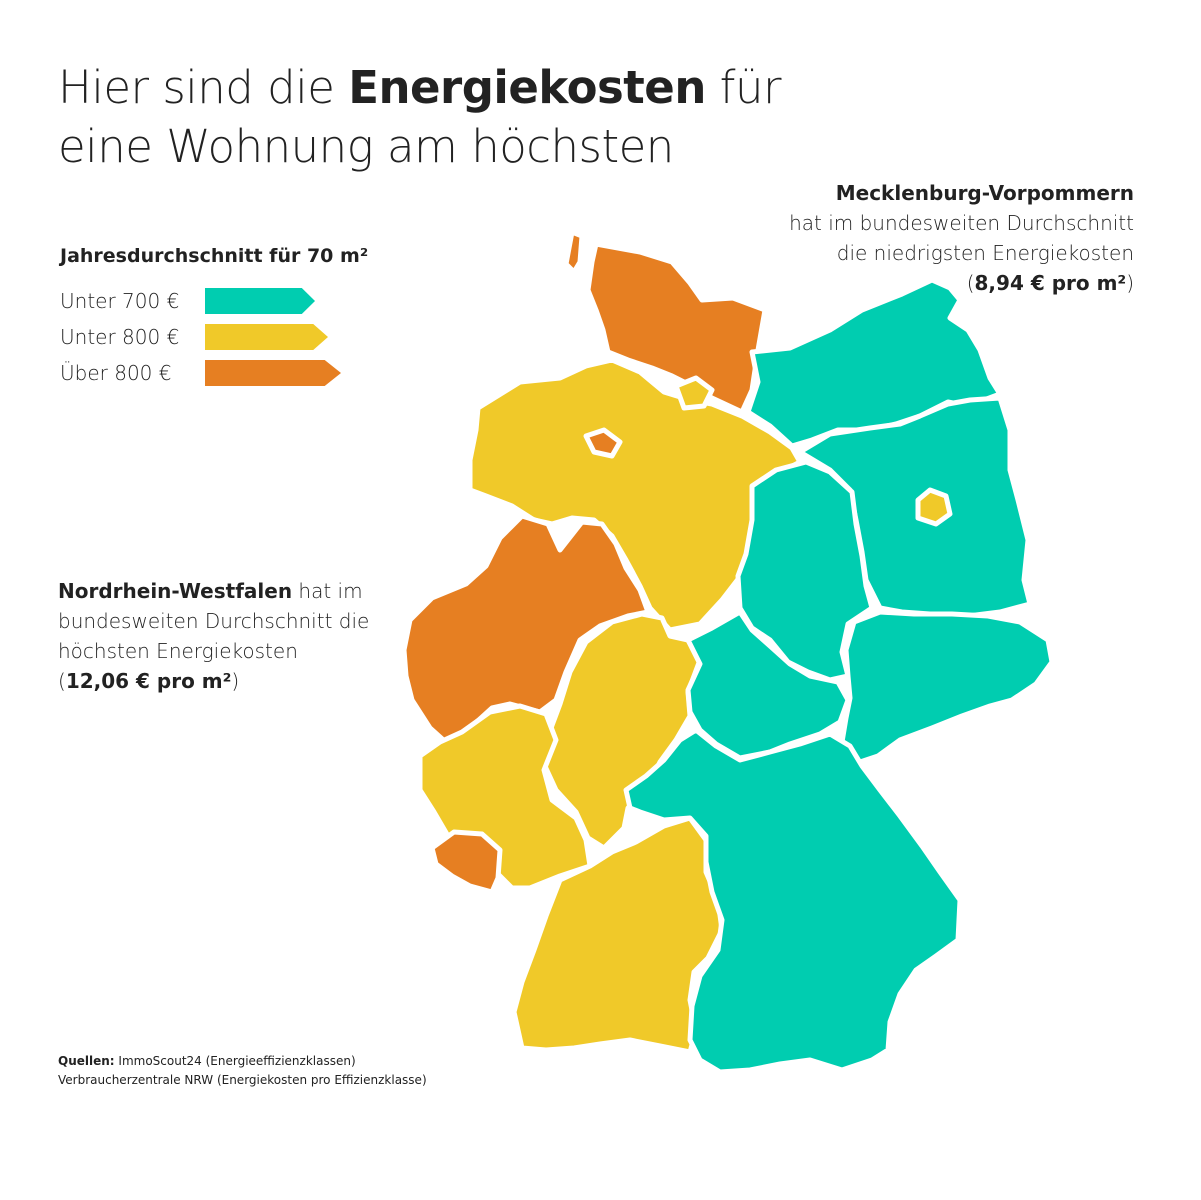 Image resolution: width=1201 pixels, height=1200 pixels. What do you see at coordinates (622, 731) in the screenshot?
I see `state-hessen` at bounding box center [622, 731].